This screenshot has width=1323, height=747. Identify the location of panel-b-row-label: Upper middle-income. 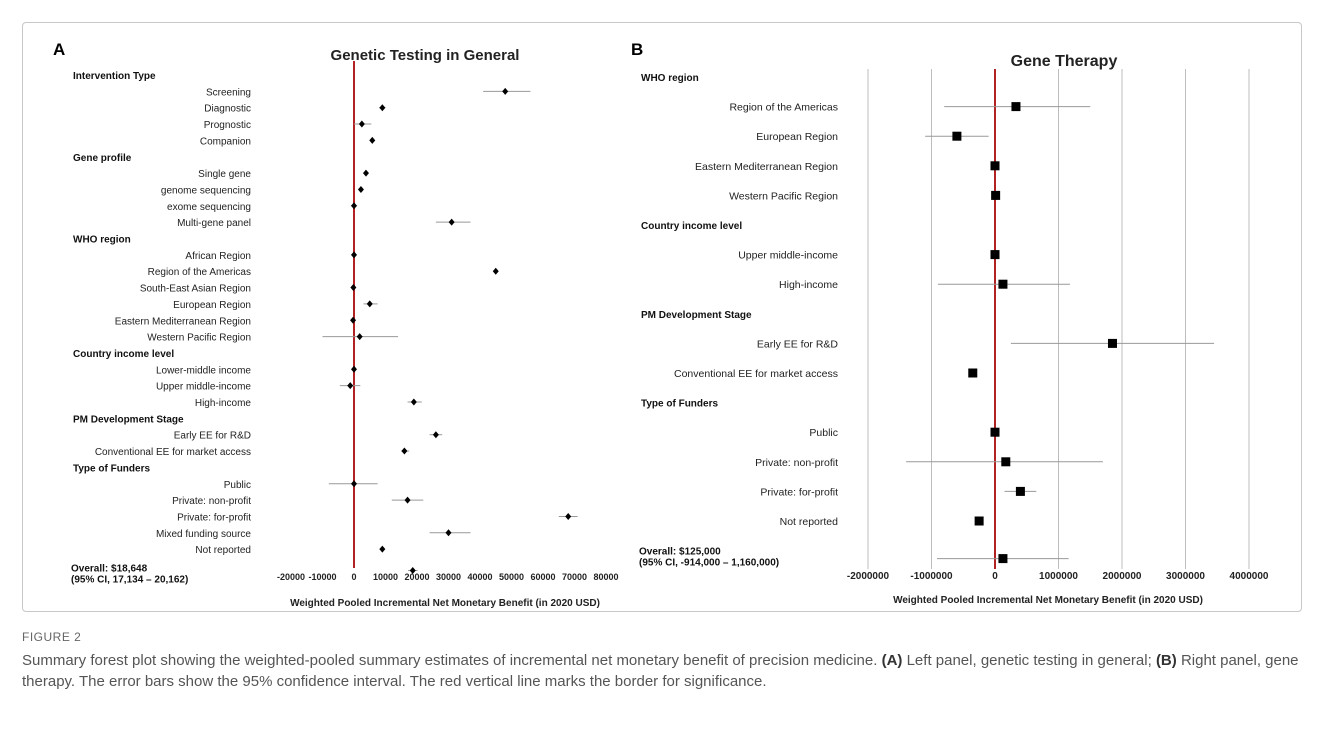
(788, 256).